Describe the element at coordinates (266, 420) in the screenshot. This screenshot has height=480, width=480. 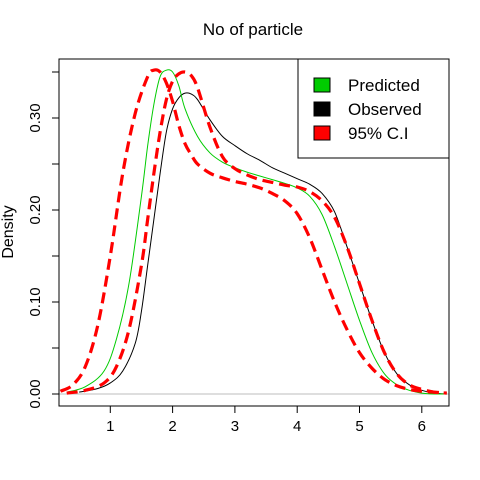
I see `x-axis: 1 2 3 4 5 6` at that location.